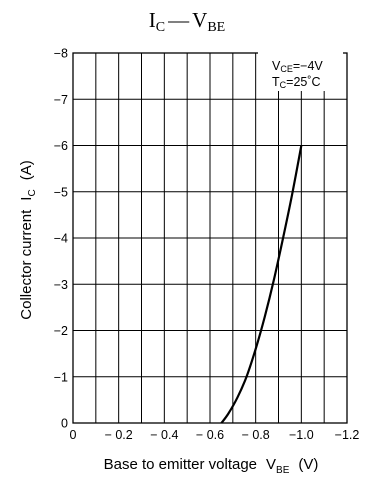  I want to click on chart-title: IC — VBE, so click(187, 21).